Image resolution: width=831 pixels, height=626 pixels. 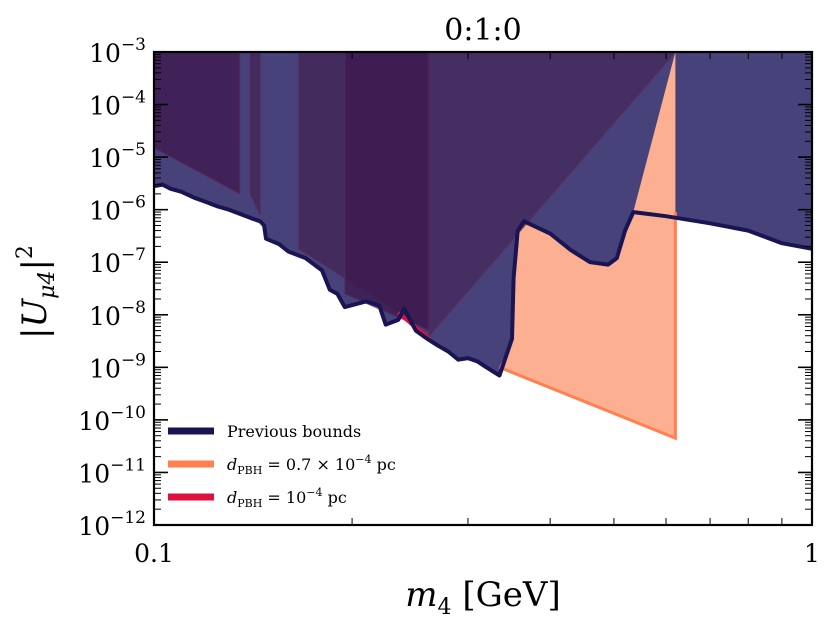 I want to click on legend-label-previous-bounds: Previous bounds, so click(x=294, y=431).